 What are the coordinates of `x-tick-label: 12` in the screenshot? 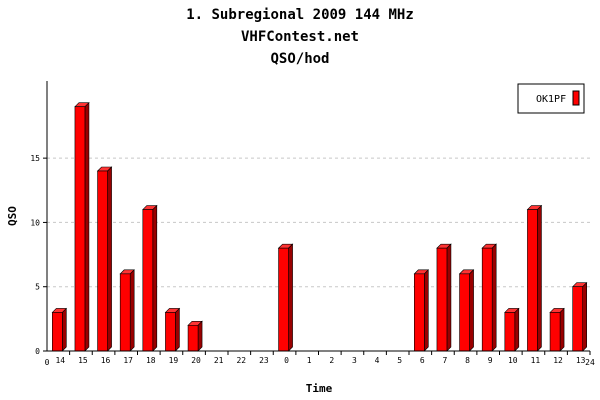 It's located at (558, 360).